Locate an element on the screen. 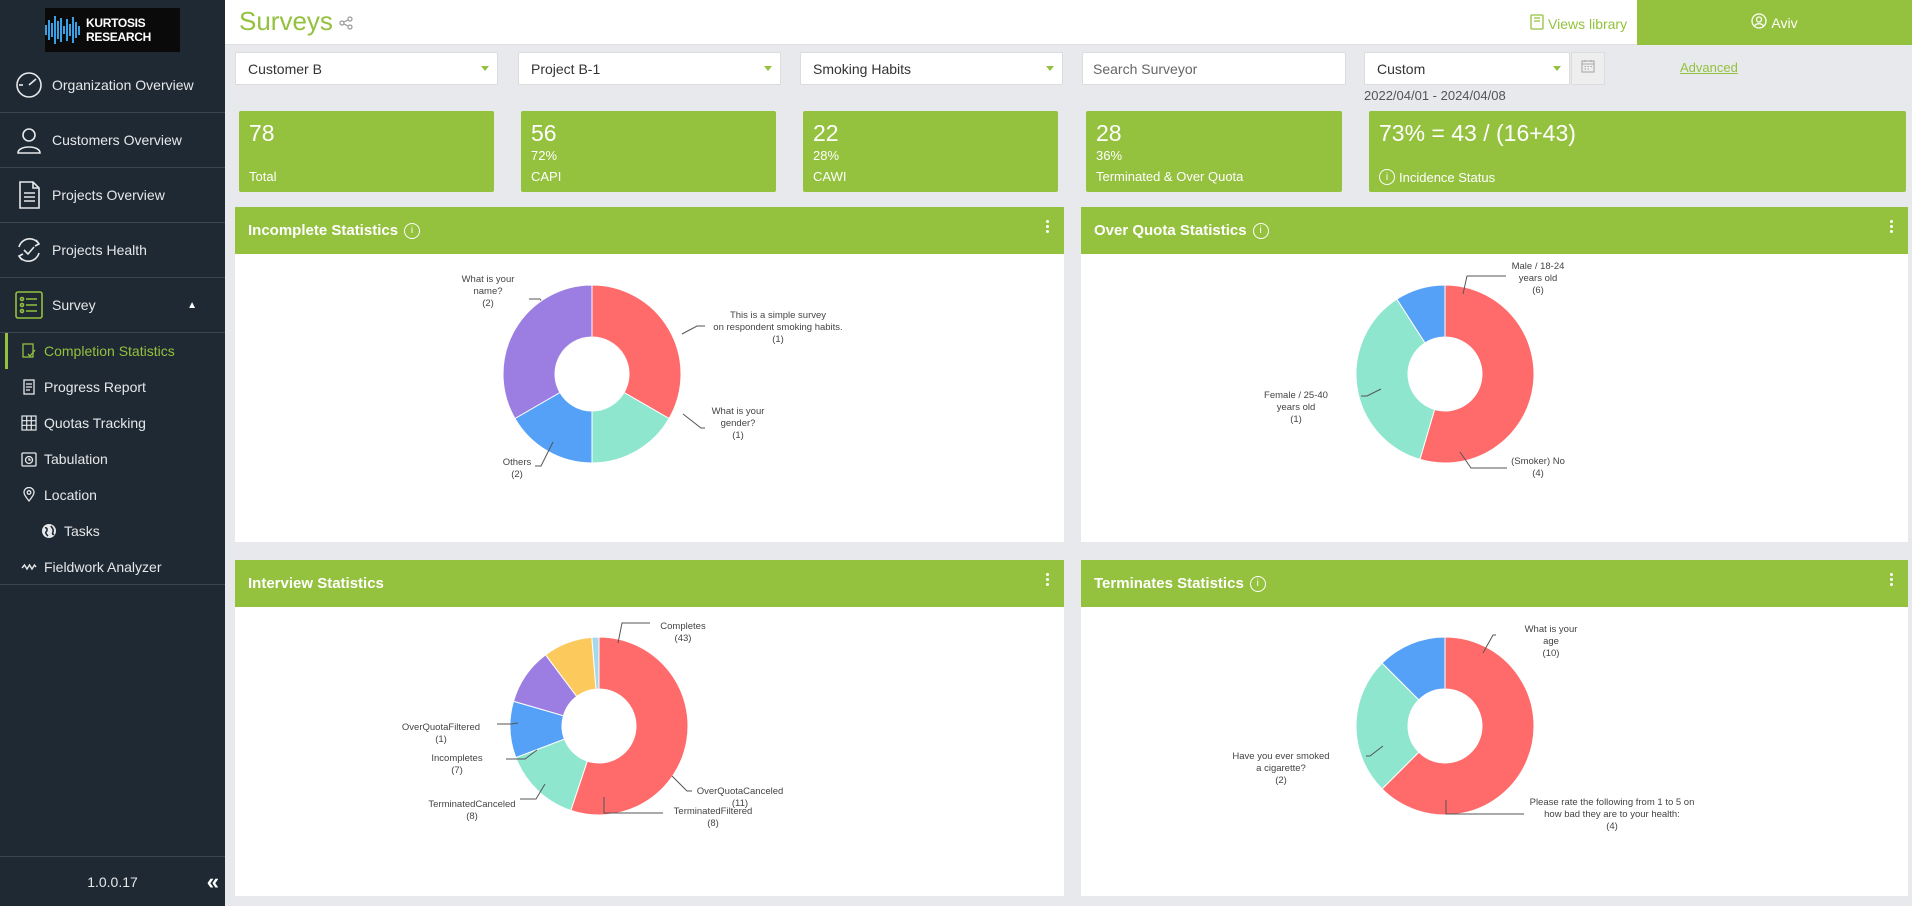 This screenshot has width=1912, height=906. views-library-link: Views library is located at coordinates (1578, 23).